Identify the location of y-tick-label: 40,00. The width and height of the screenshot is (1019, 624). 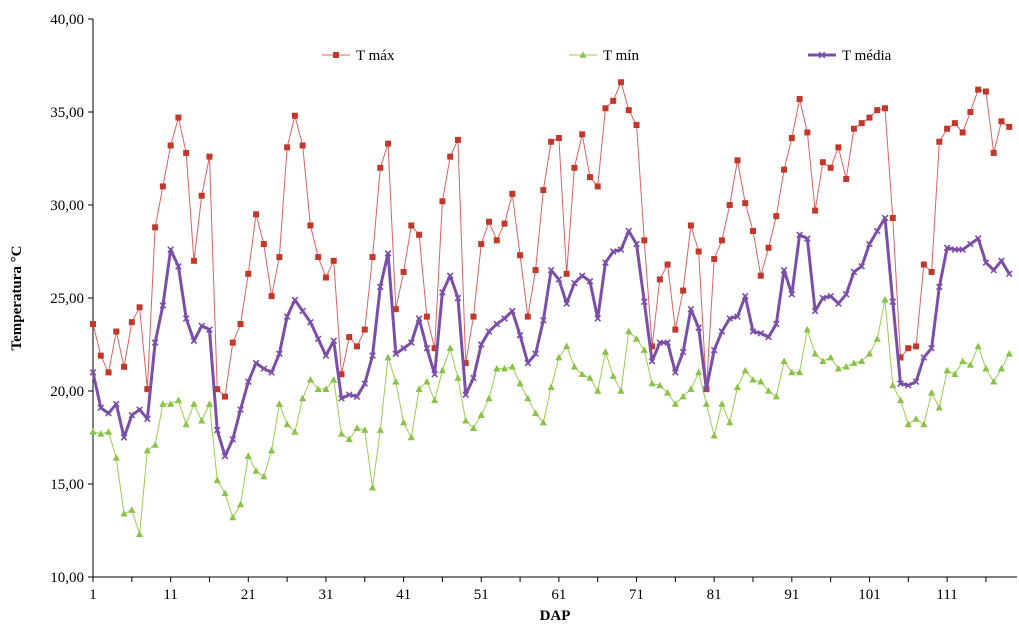
(67, 20).